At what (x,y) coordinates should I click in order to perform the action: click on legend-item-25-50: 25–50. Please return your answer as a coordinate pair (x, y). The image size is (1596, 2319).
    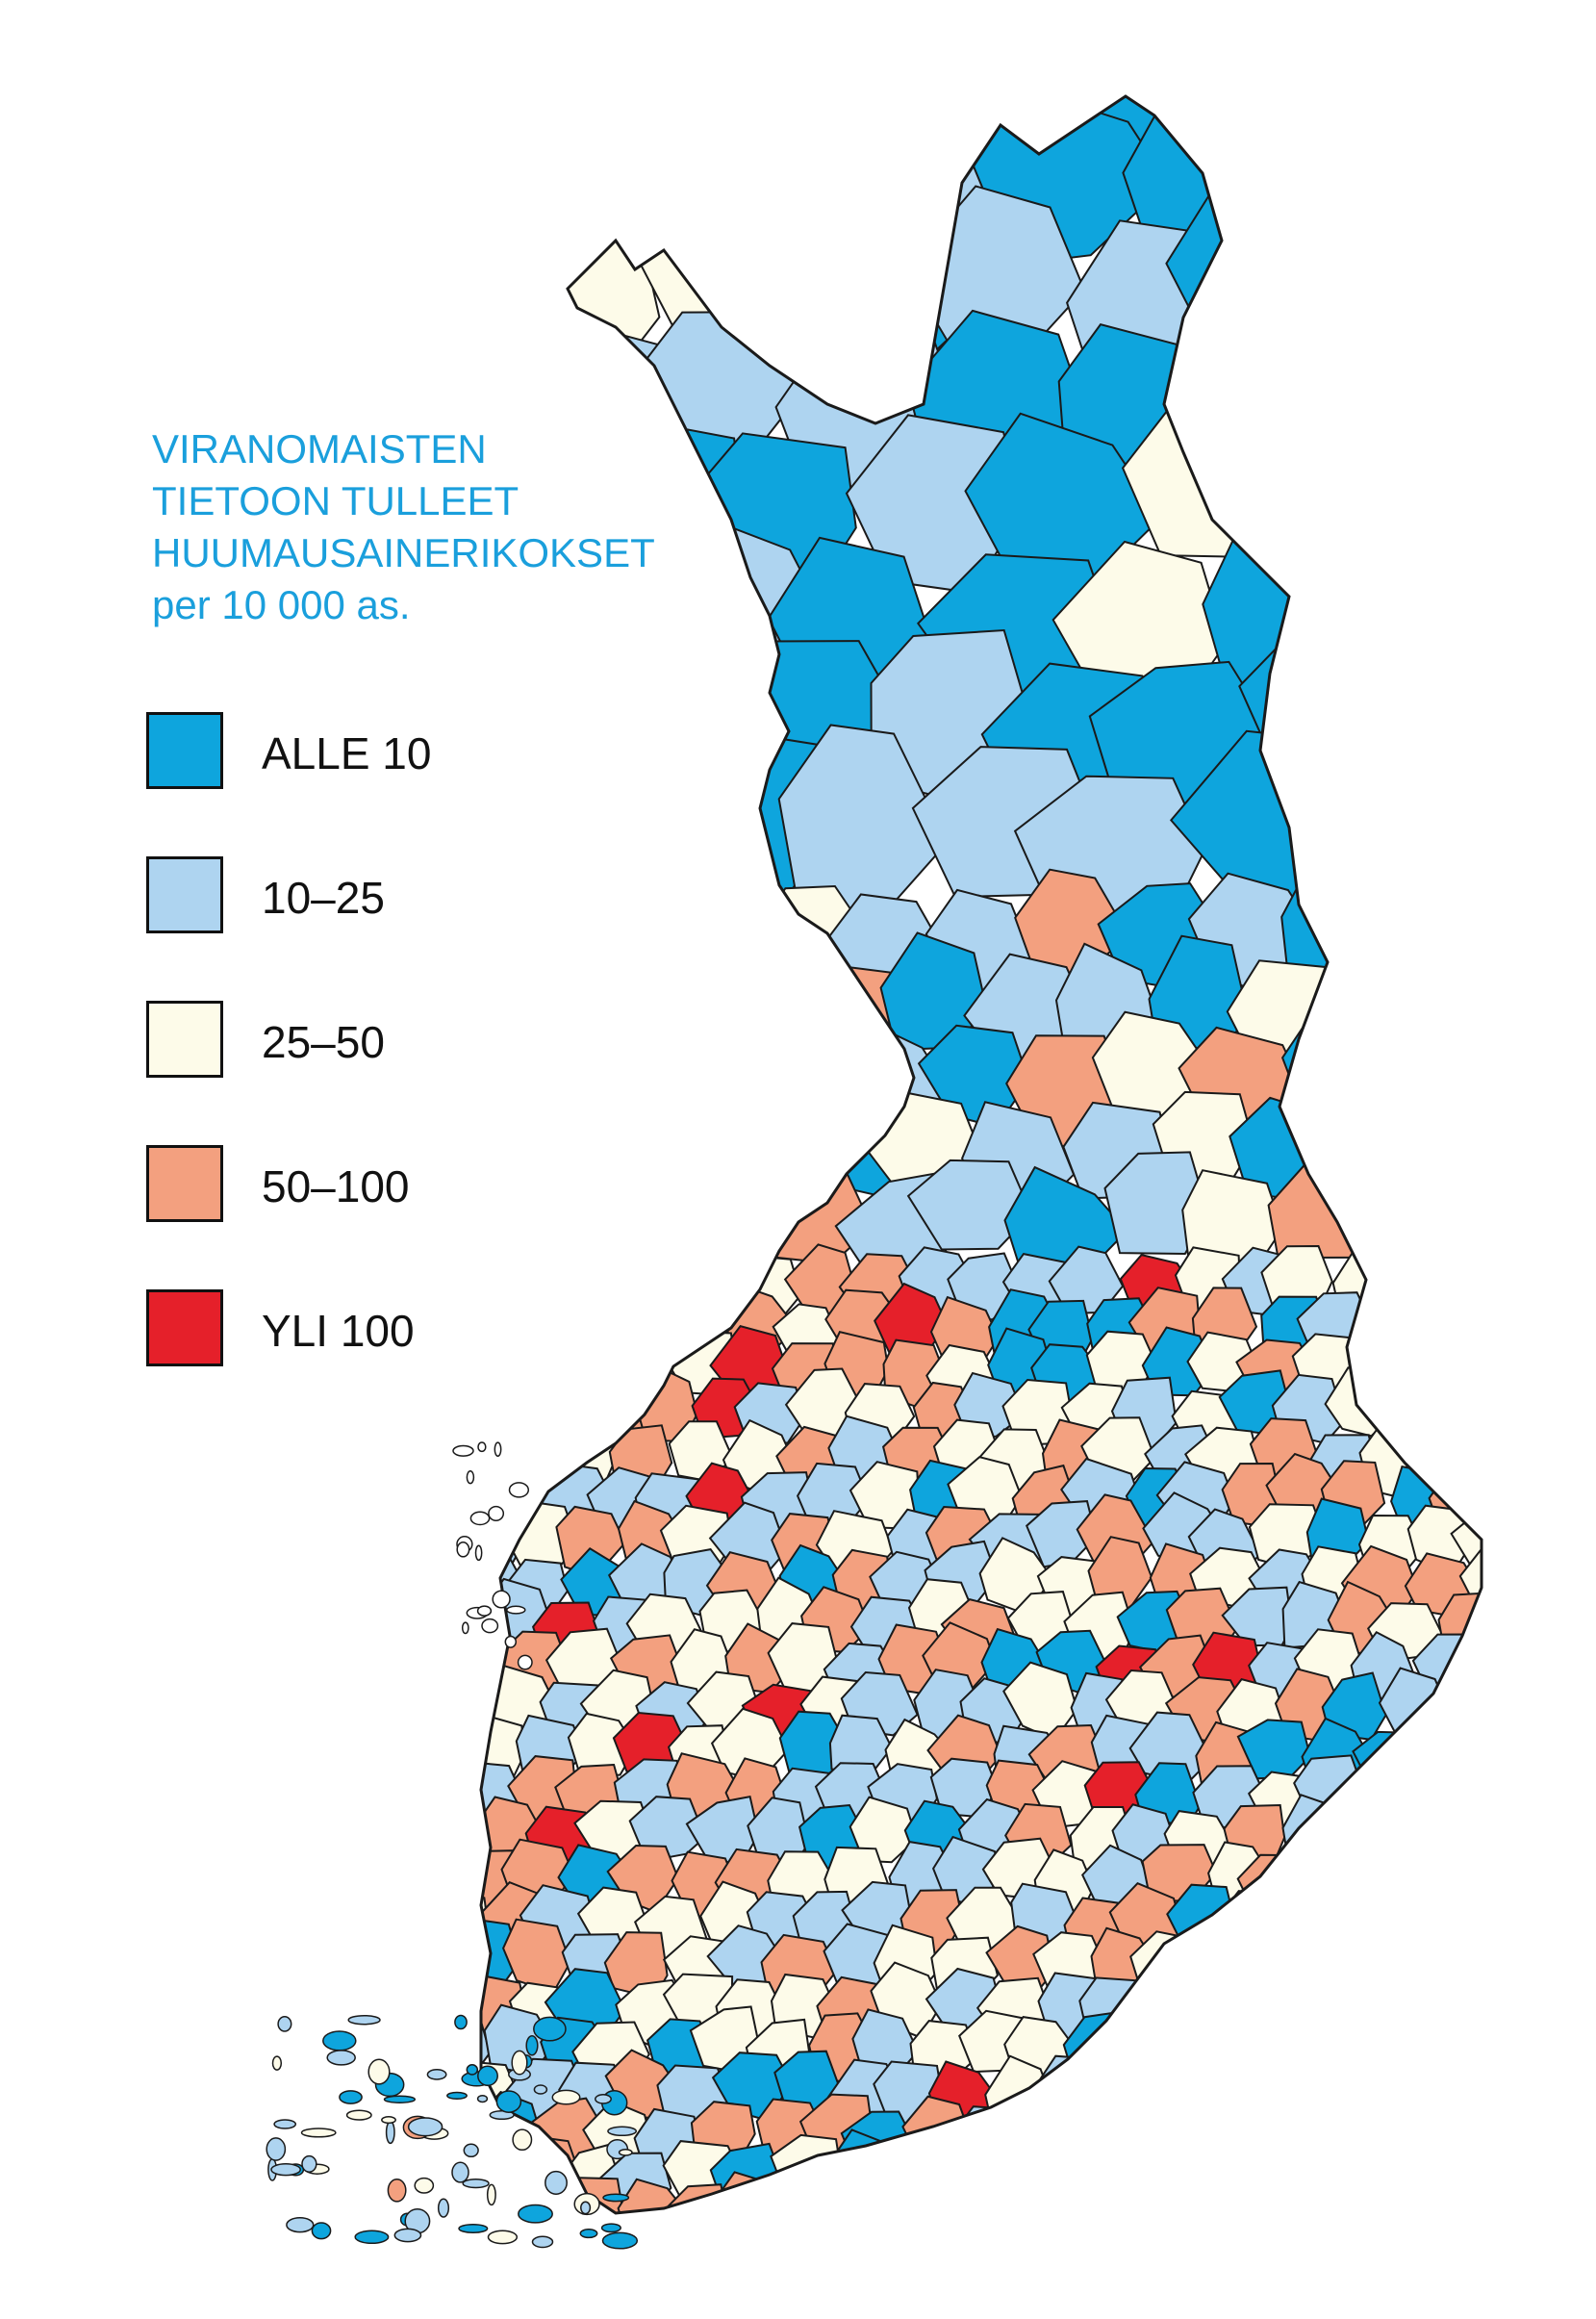
    Looking at the image, I should click on (348, 1041).